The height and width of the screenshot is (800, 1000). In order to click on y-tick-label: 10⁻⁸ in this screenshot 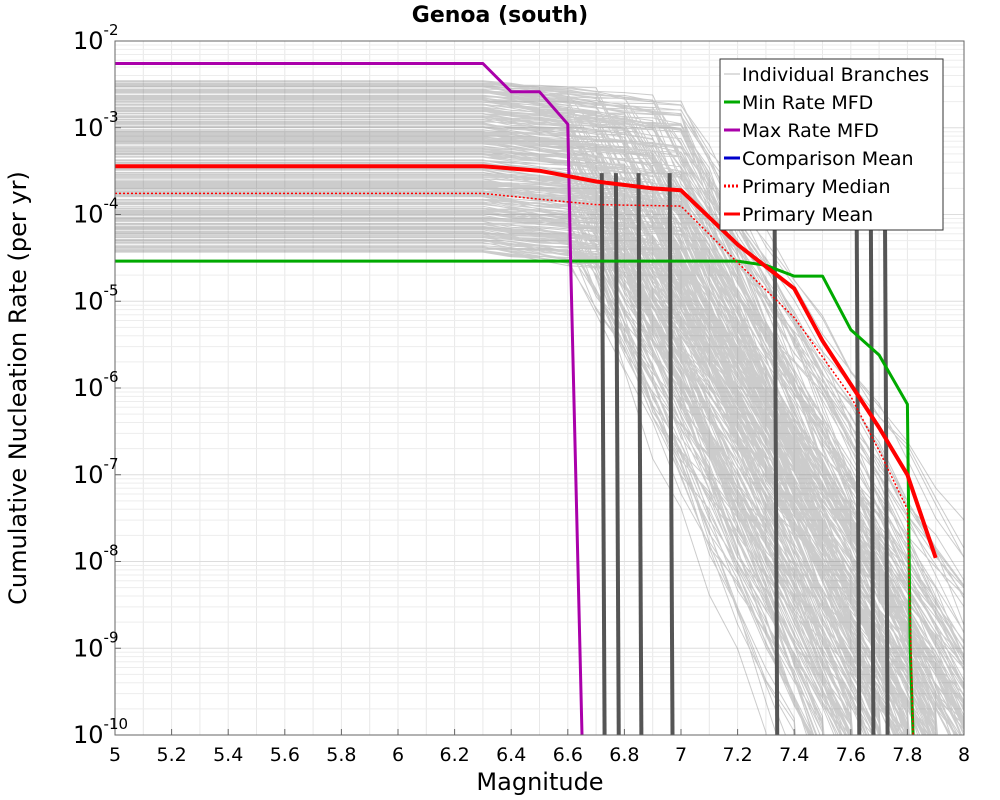, I will do `click(96, 559)`.